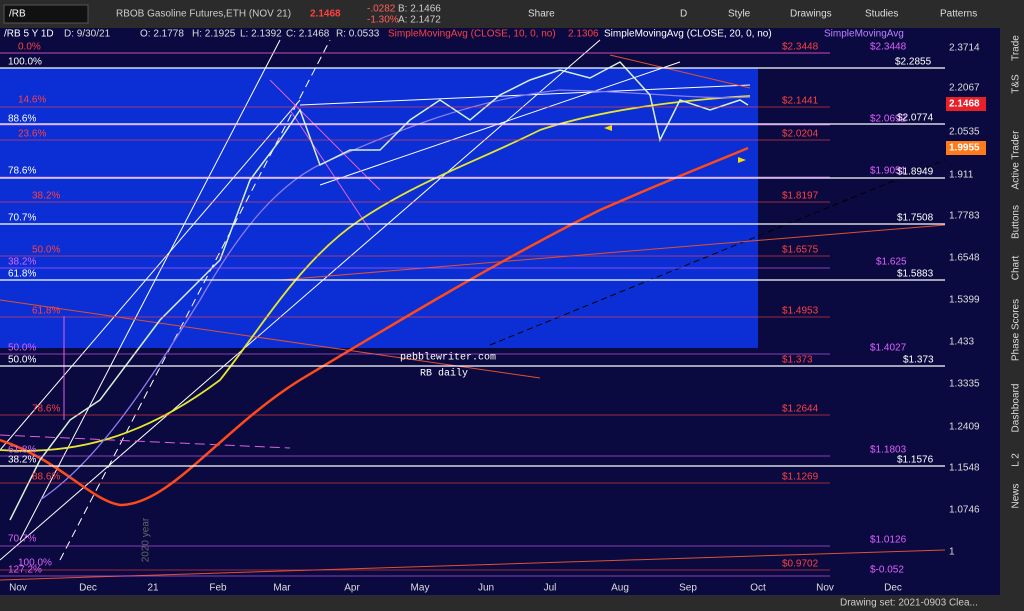  What do you see at coordinates (46, 14) in the screenshot?
I see `symbol-box` at bounding box center [46, 14].